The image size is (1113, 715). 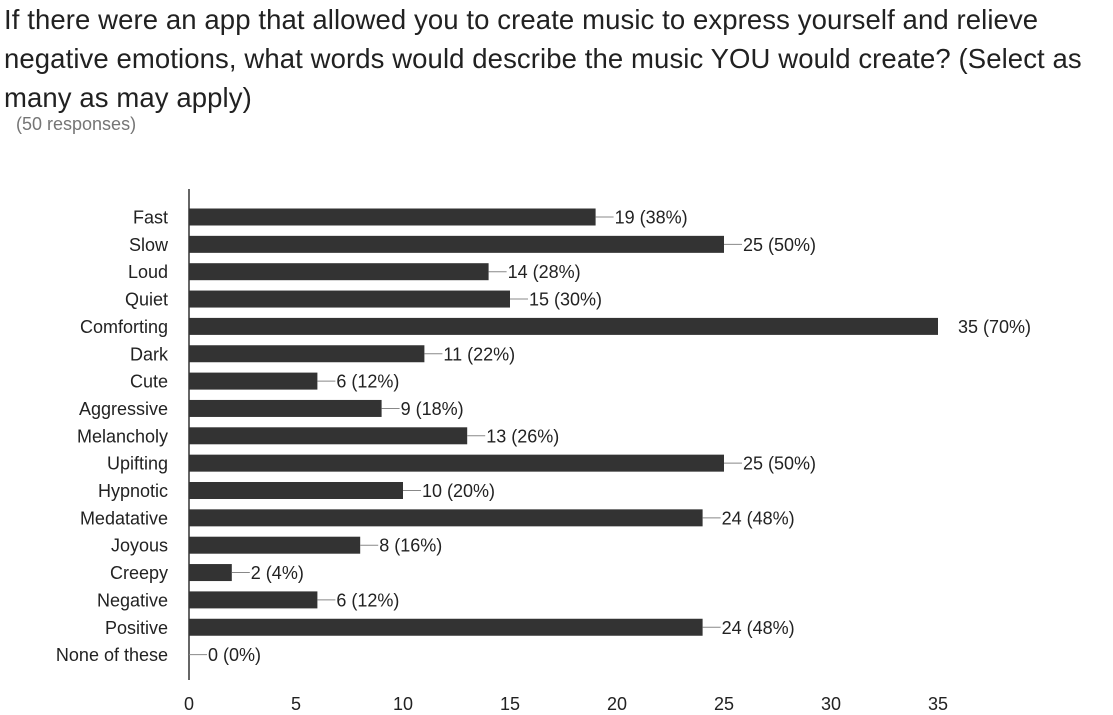 I want to click on category-label: Melancholy, so click(x=122, y=436).